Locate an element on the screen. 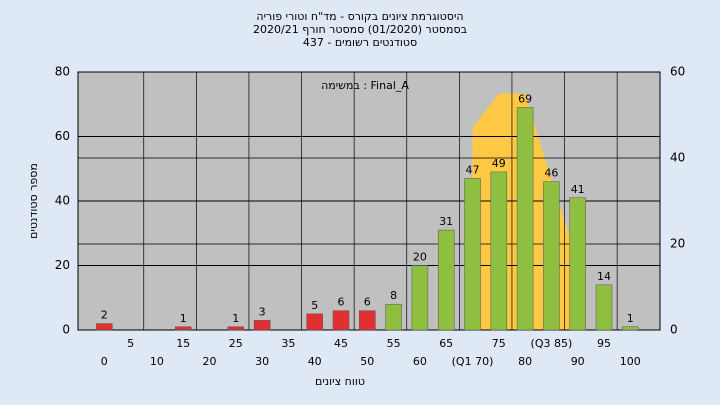 The image size is (720, 405). x-tick-label: 50 is located at coordinates (367, 361).